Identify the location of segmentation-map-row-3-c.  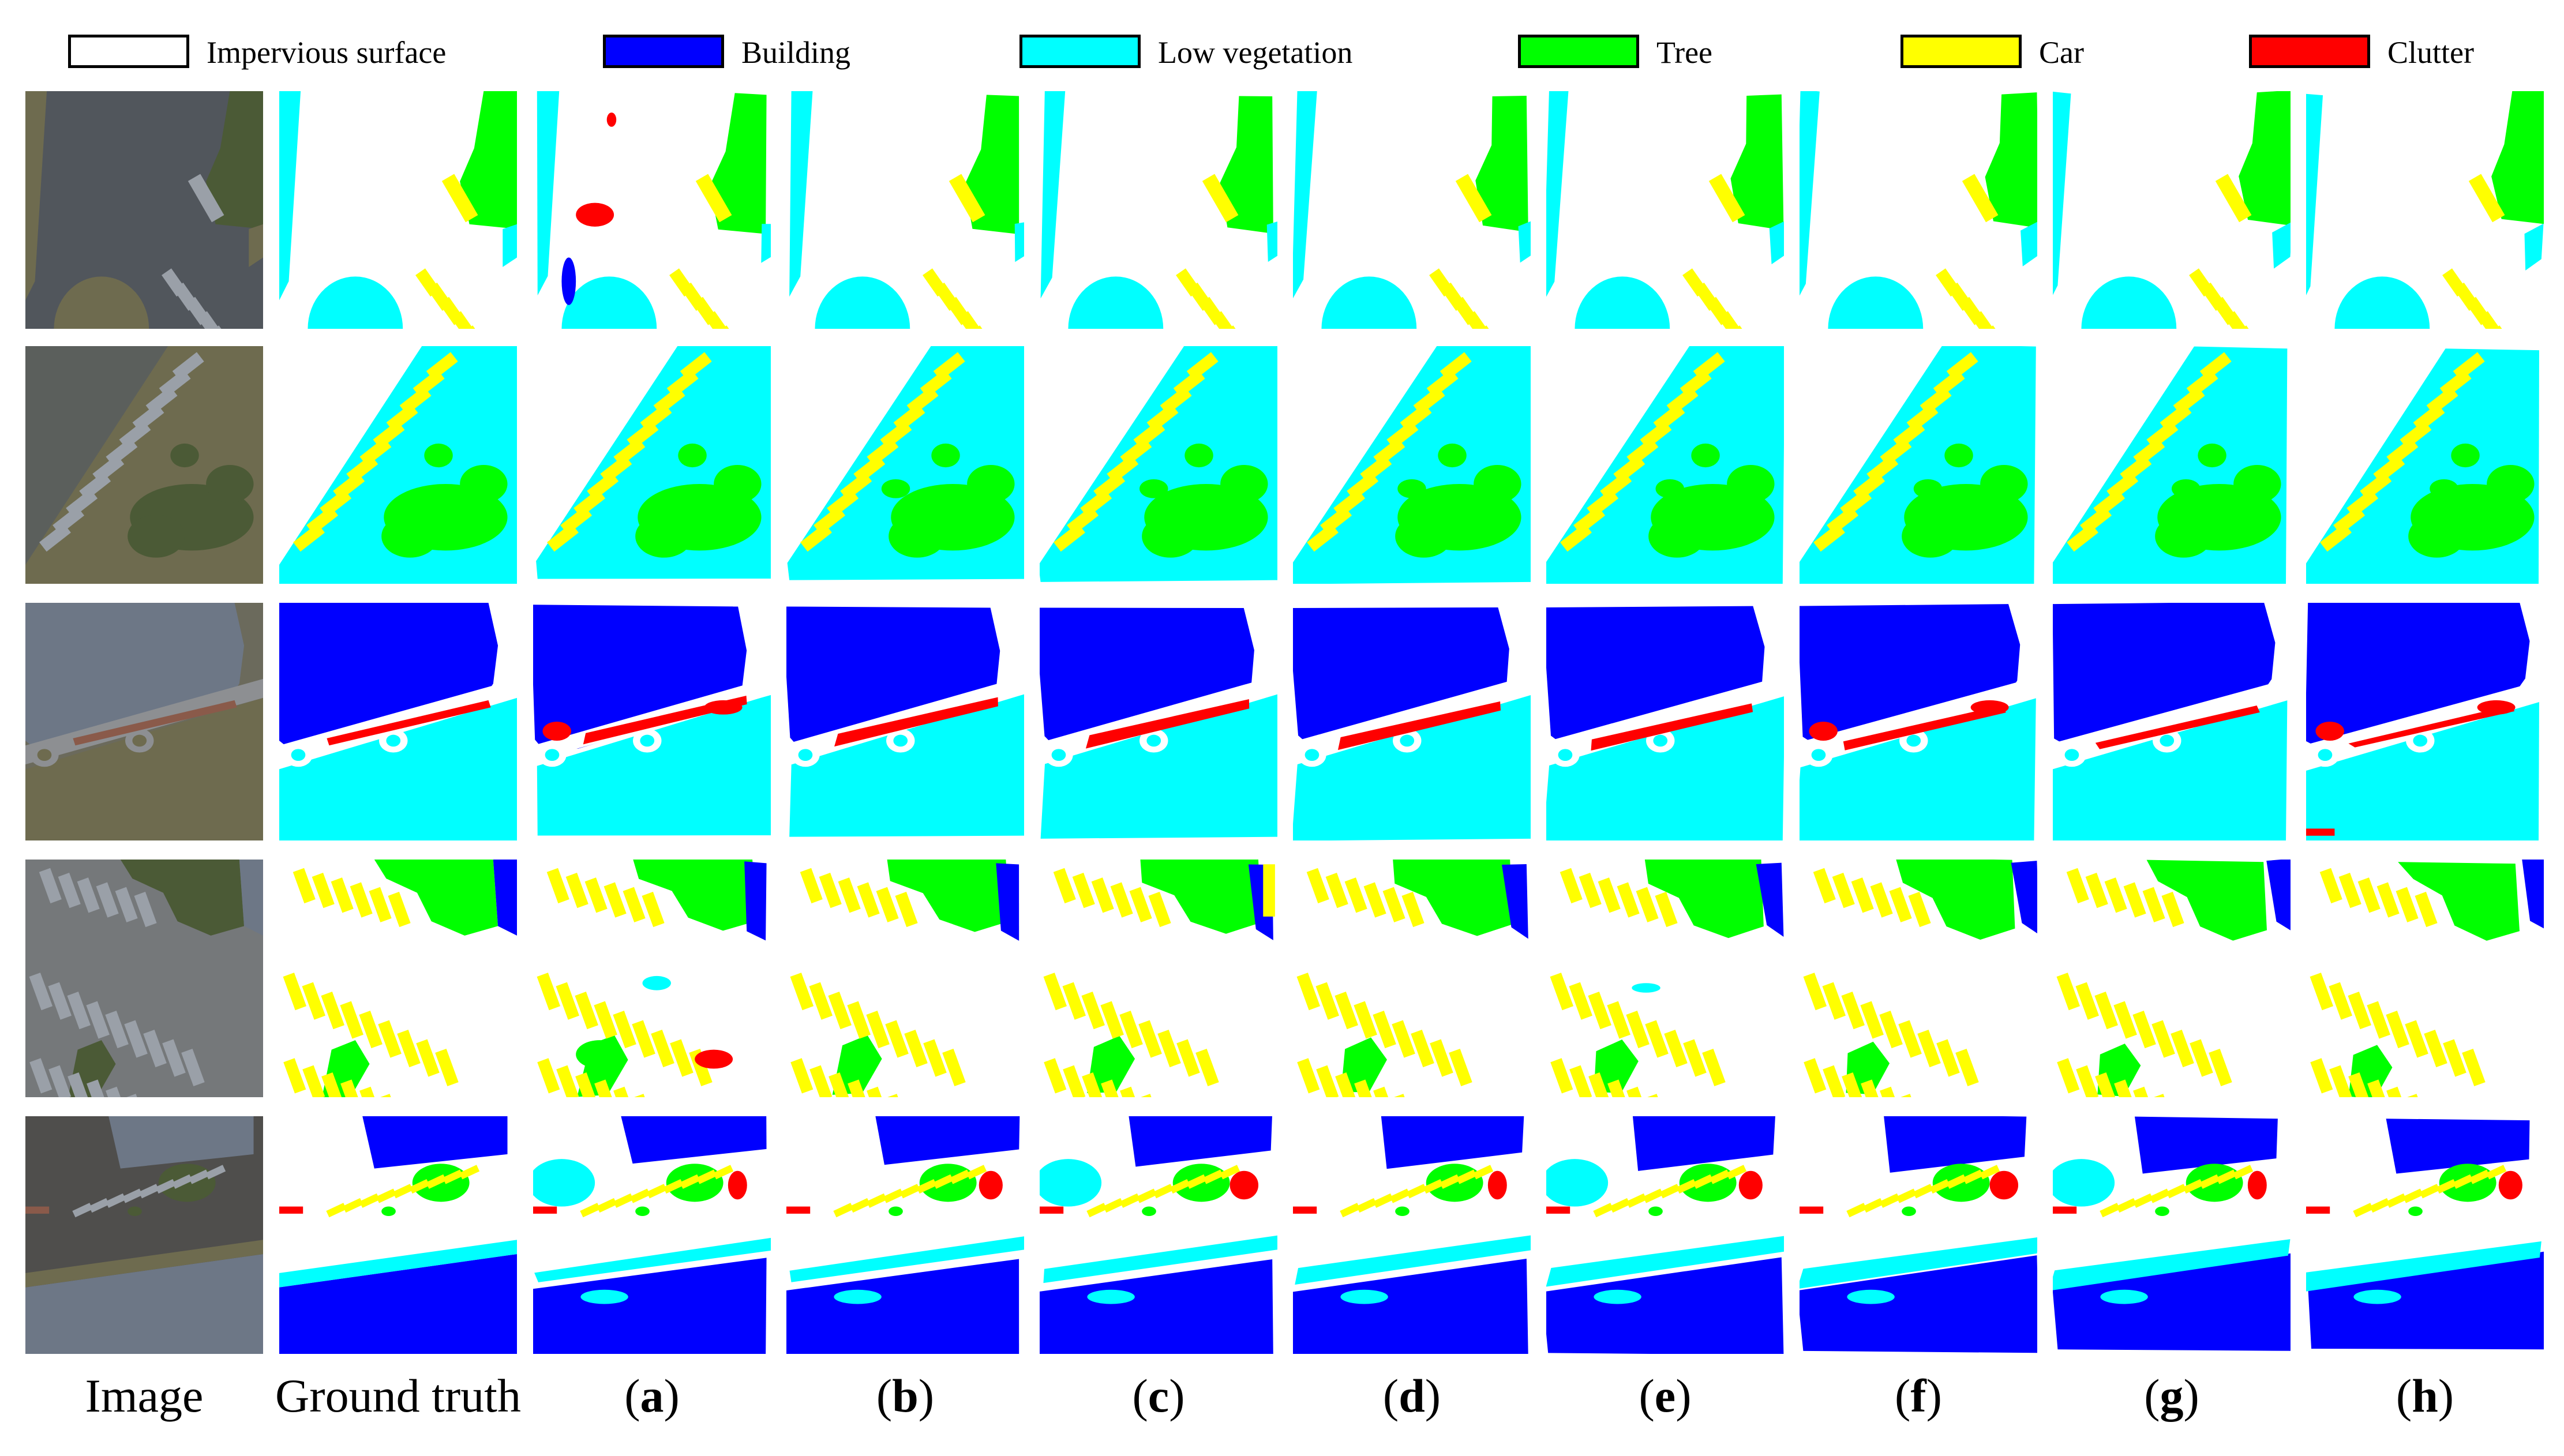
(1158, 722).